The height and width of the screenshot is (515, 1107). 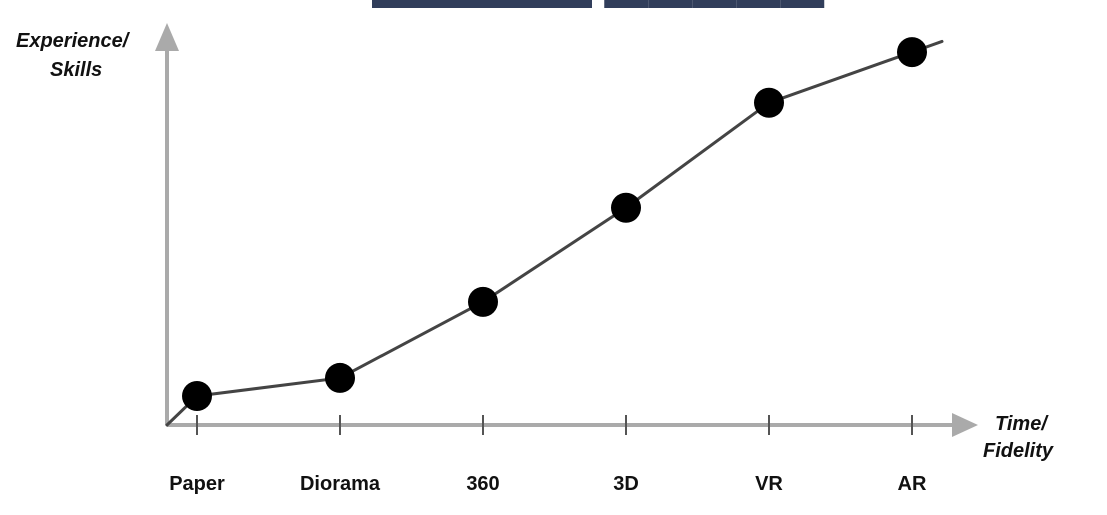 I want to click on data-point-paper, so click(x=197, y=396).